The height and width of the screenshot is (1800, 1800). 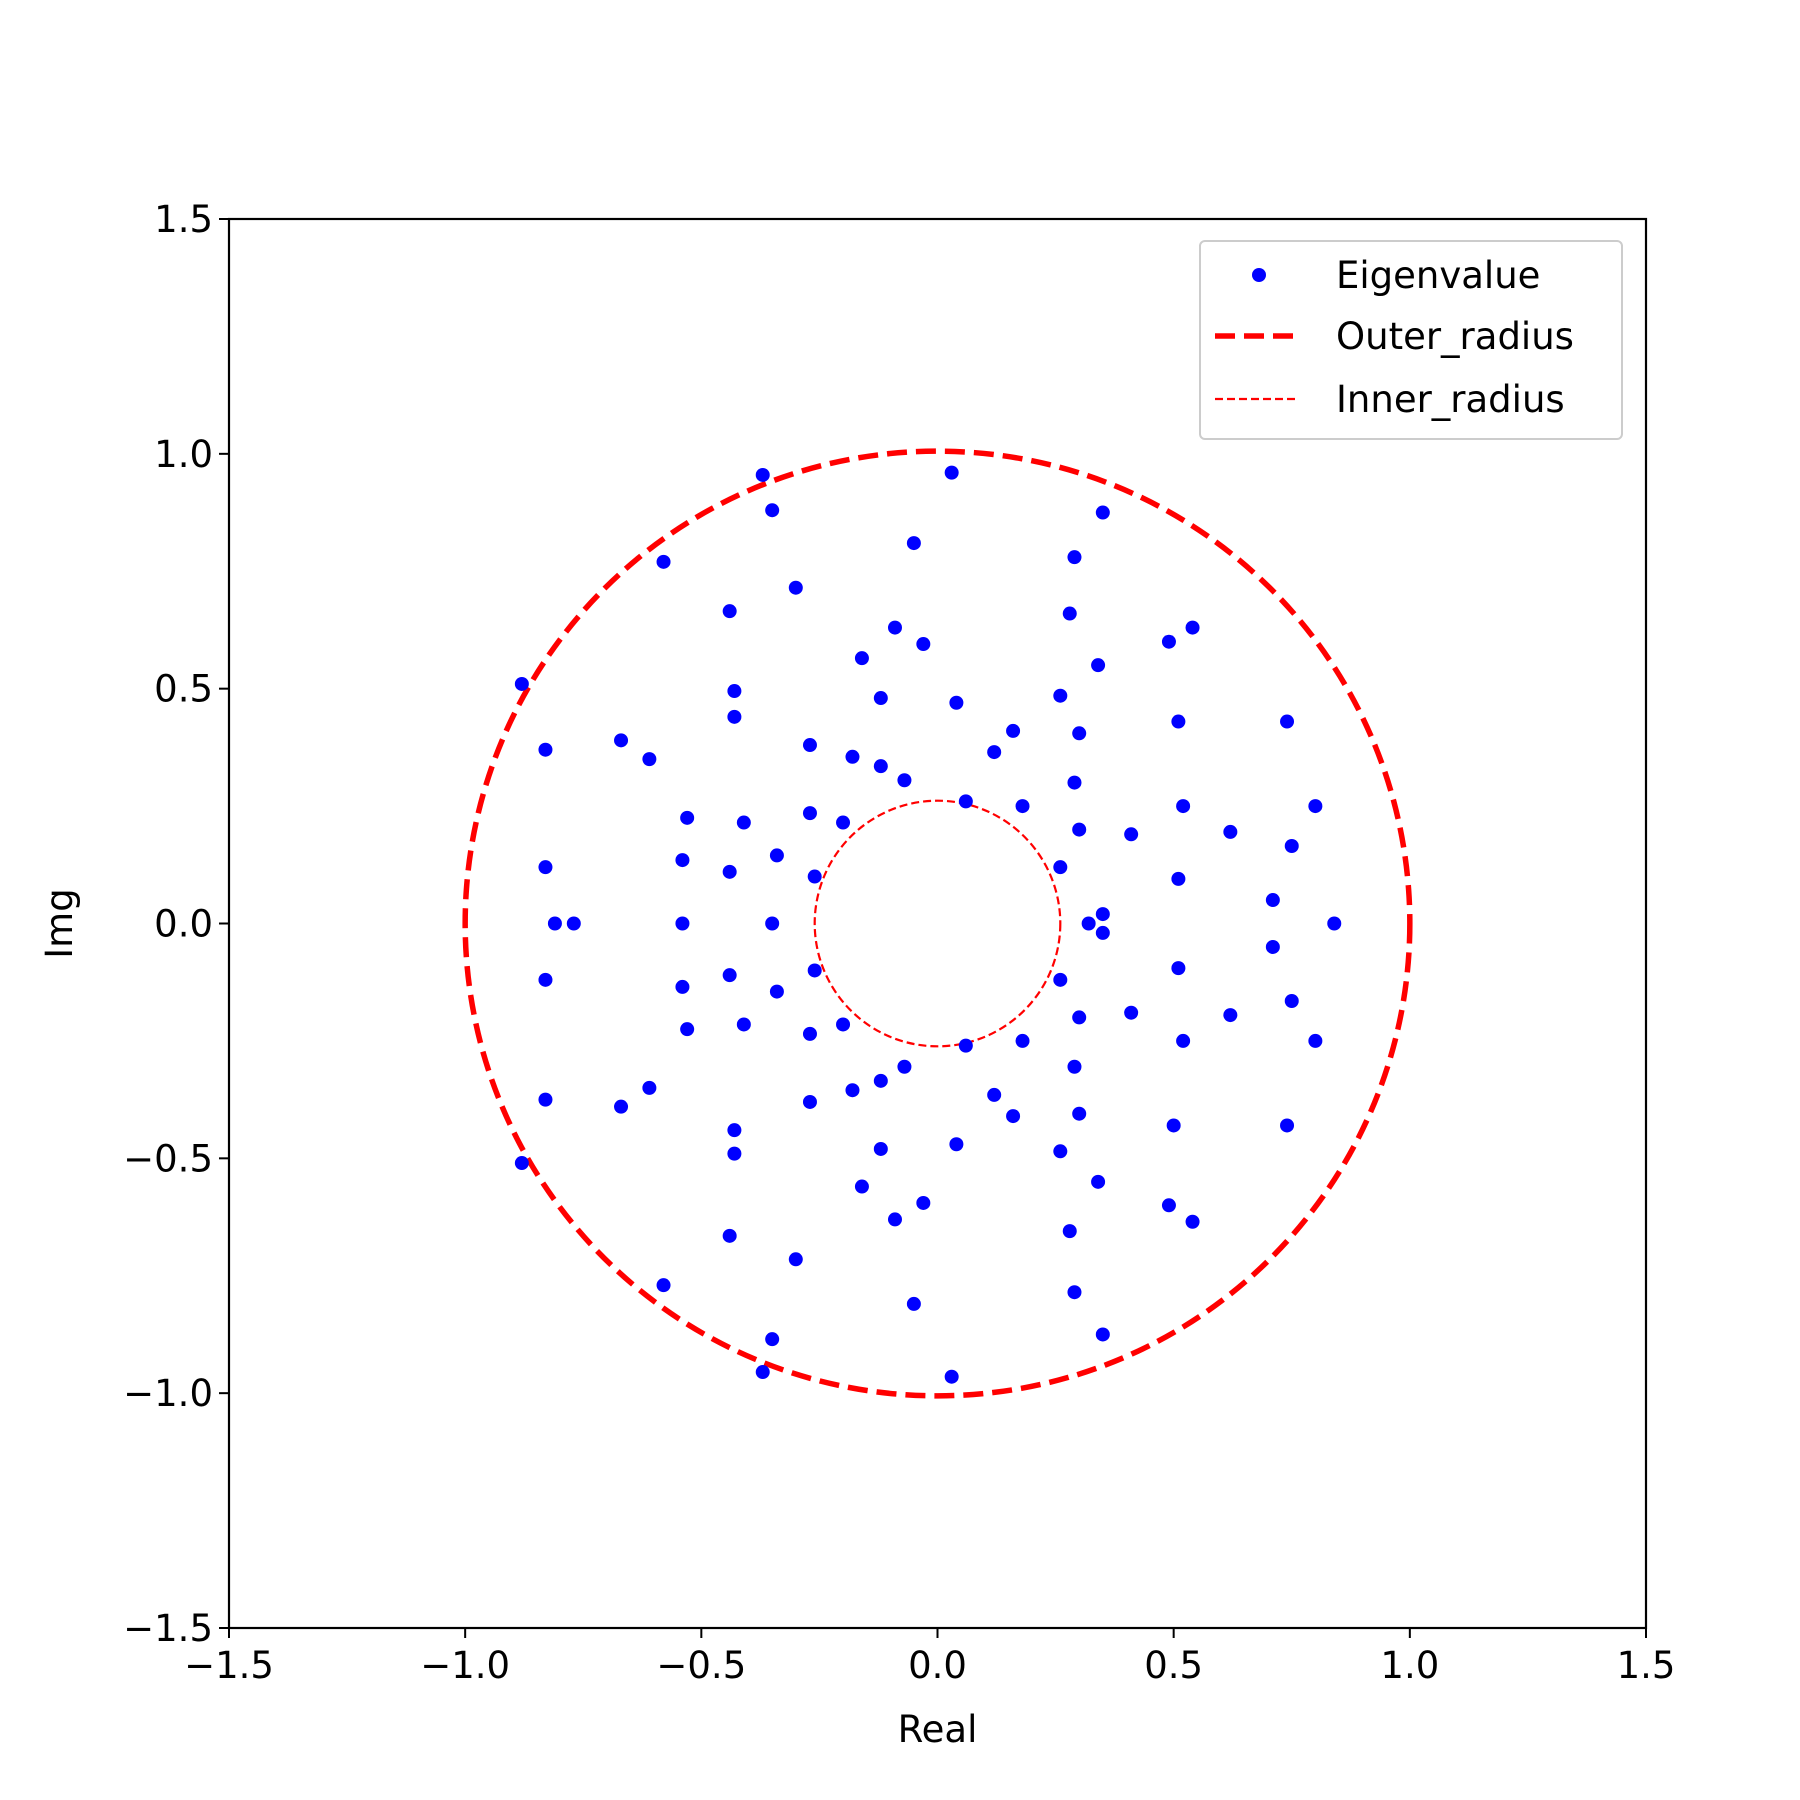 I want to click on legend-label-outer-radius: Outer_radius, so click(x=1455, y=336).